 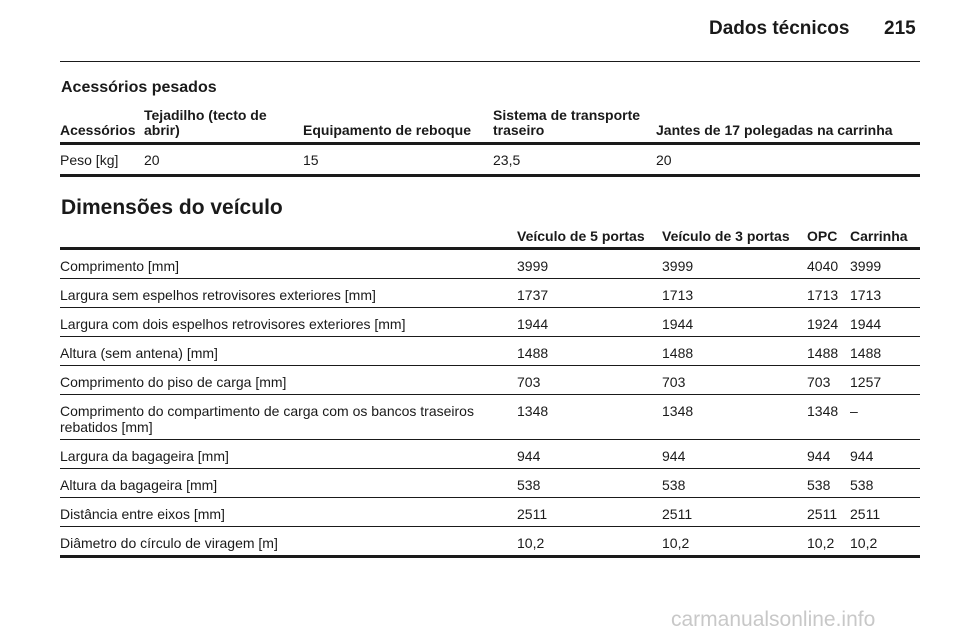 What do you see at coordinates (589, 238) in the screenshot?
I see `column-header: Veículo de 5 portas` at bounding box center [589, 238].